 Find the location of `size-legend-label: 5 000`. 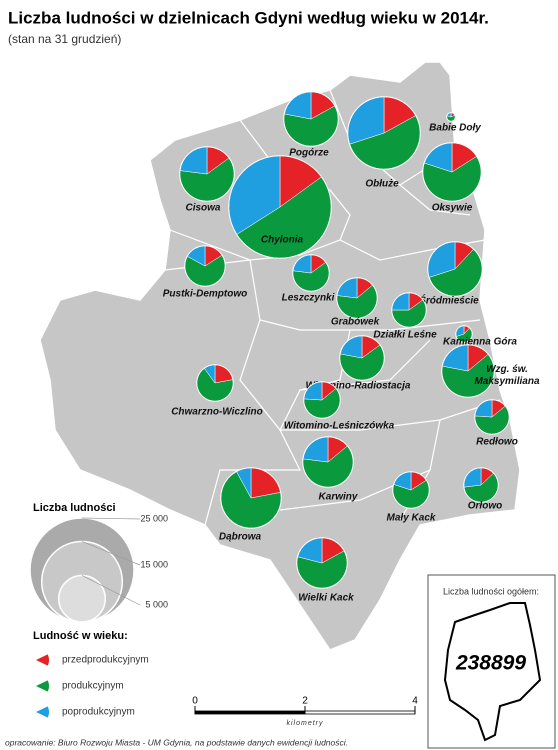

size-legend-label: 5 000 is located at coordinates (156, 604).